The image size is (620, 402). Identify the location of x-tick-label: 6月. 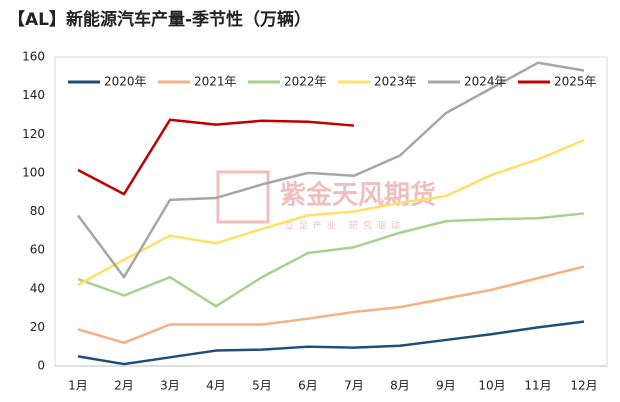
(308, 386).